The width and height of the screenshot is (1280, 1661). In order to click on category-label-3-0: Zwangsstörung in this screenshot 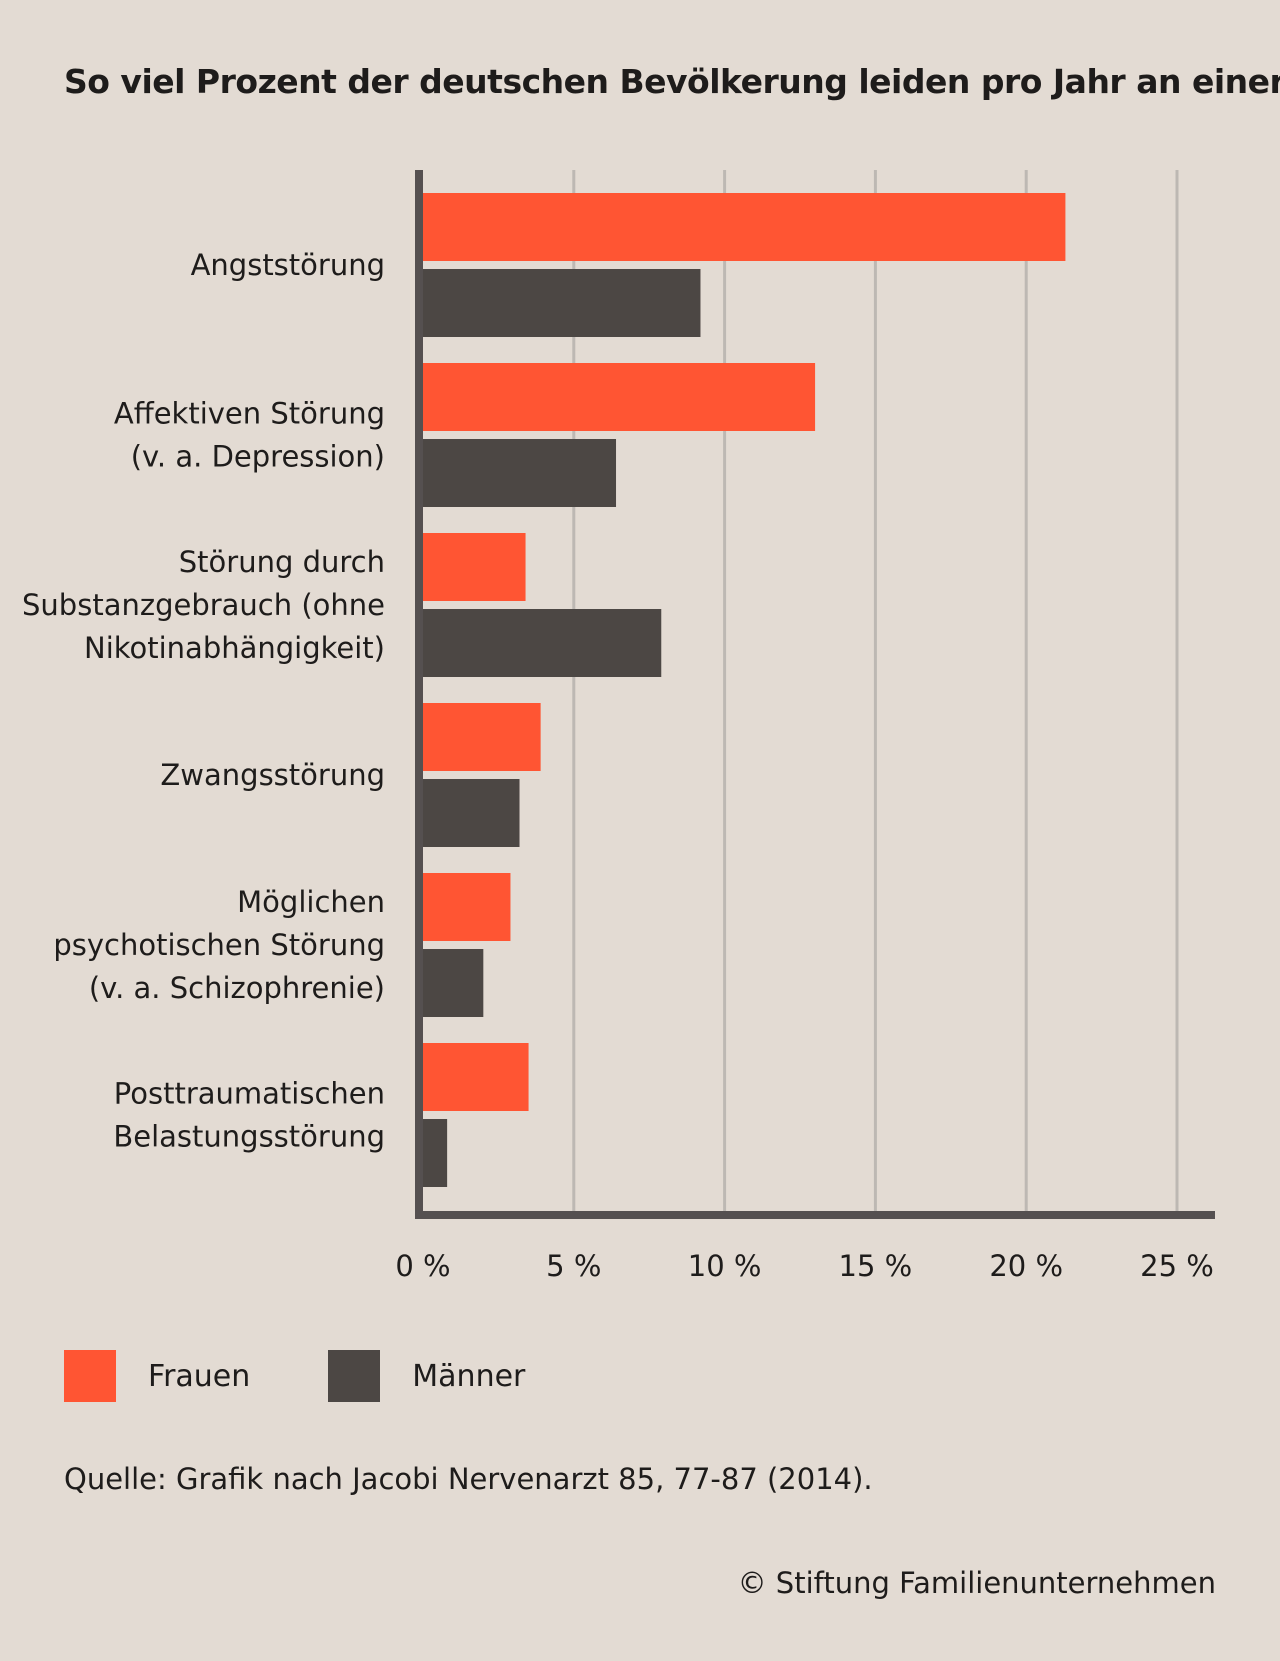, I will do `click(272, 775)`.